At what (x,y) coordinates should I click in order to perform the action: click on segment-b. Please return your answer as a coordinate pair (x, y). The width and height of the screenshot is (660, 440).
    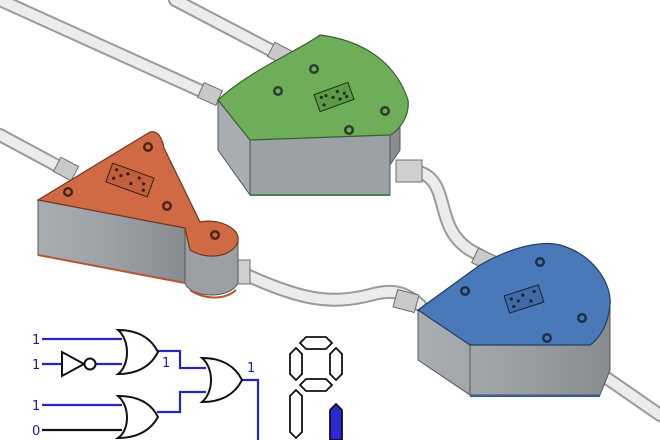
    Looking at the image, I should click on (336, 364).